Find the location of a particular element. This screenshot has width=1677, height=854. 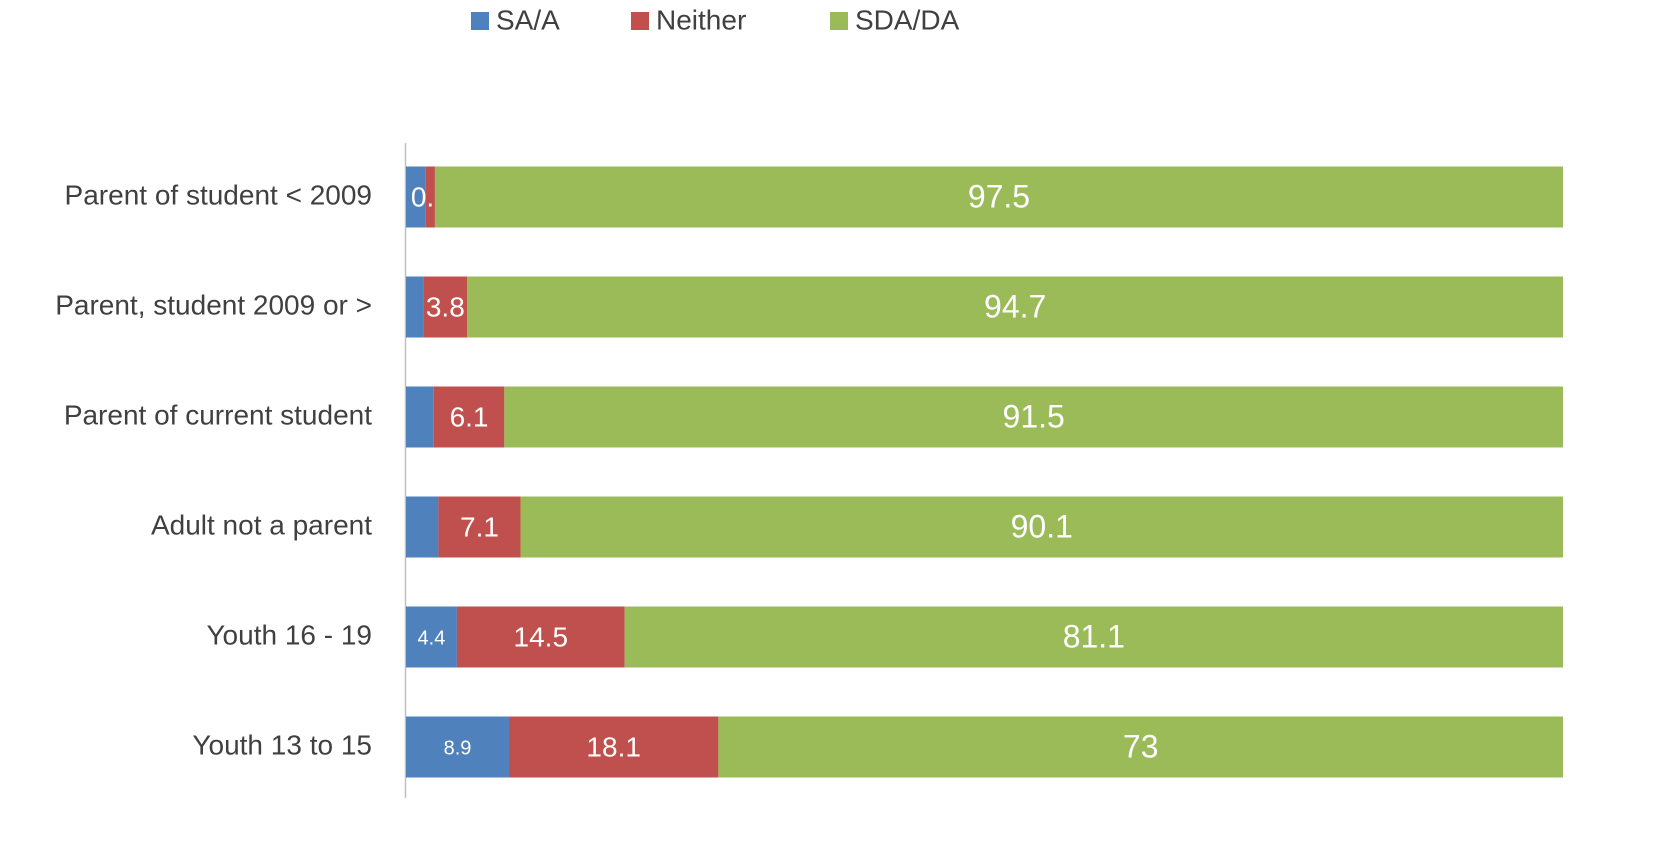

data-label: 3.8 is located at coordinates (445, 306).